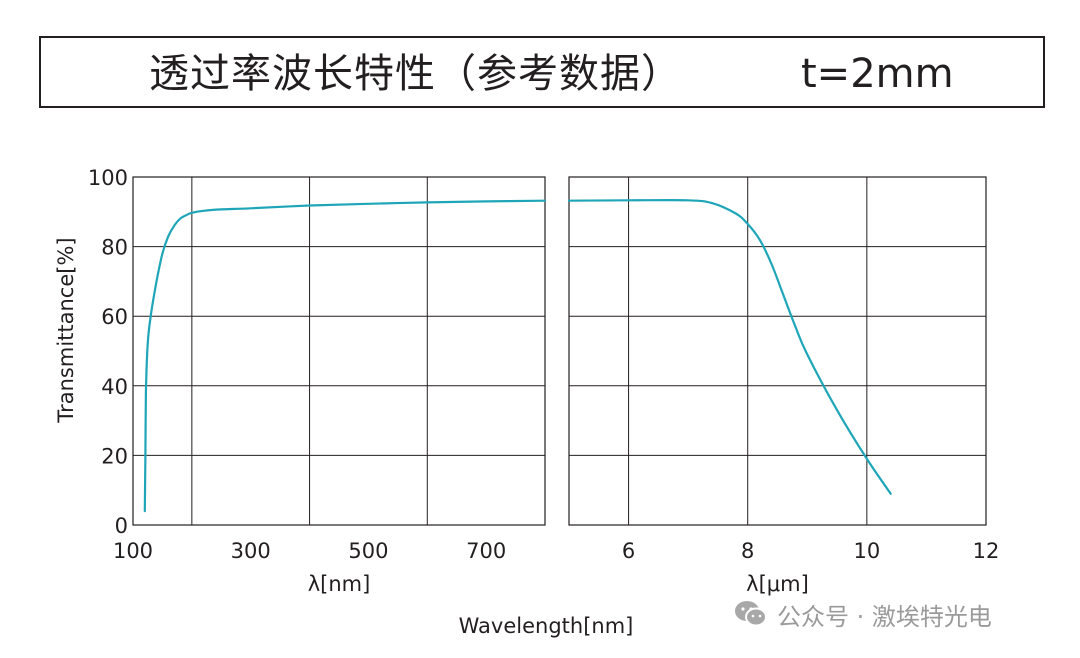  I want to click on watermark: 公众号 · 激埃特光电, so click(862, 614).